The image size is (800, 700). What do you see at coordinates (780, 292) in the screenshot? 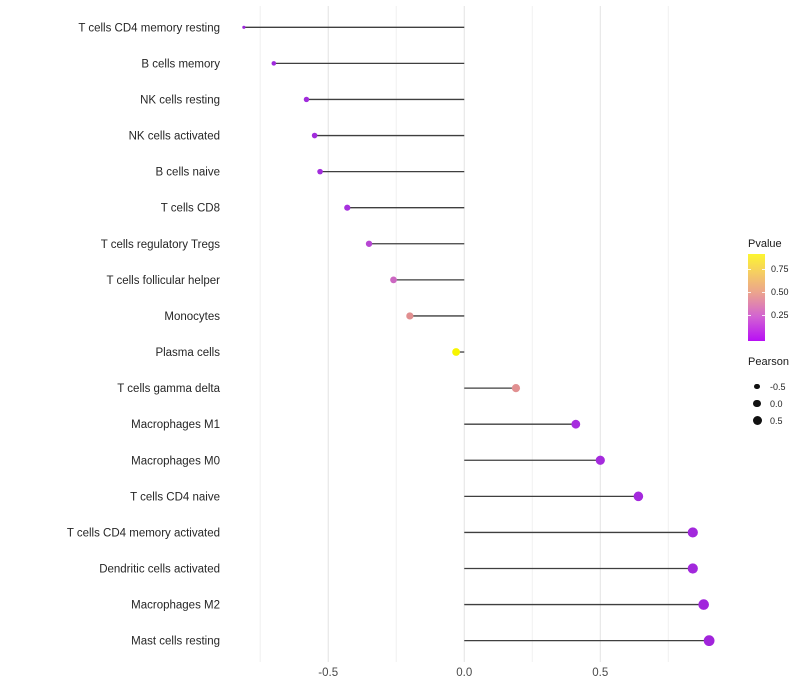
I see `pvalue-tick-label: 0.50` at bounding box center [780, 292].